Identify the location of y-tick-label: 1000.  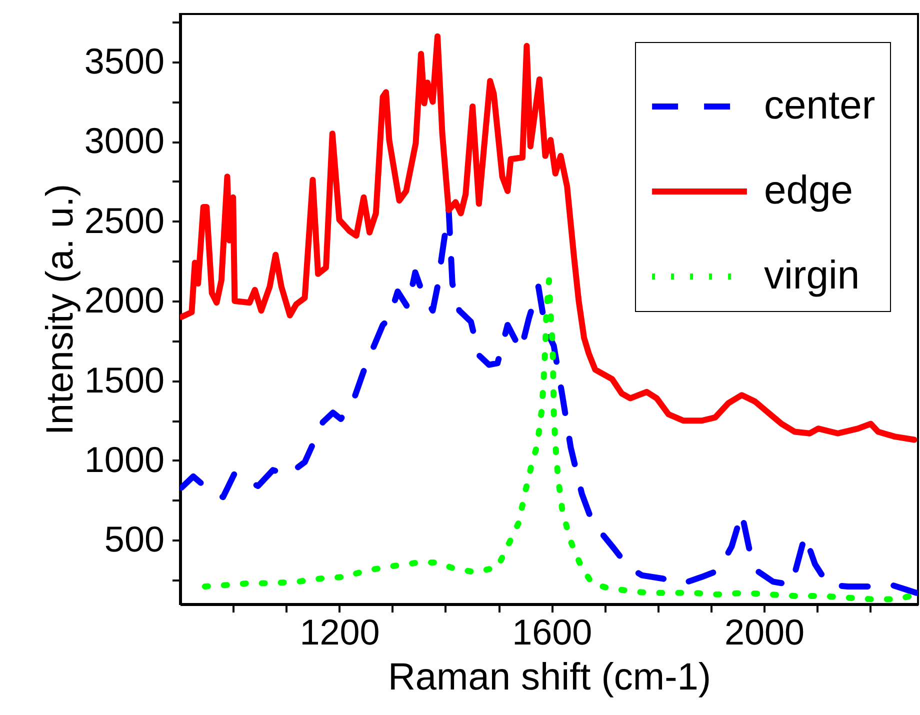
(124, 459).